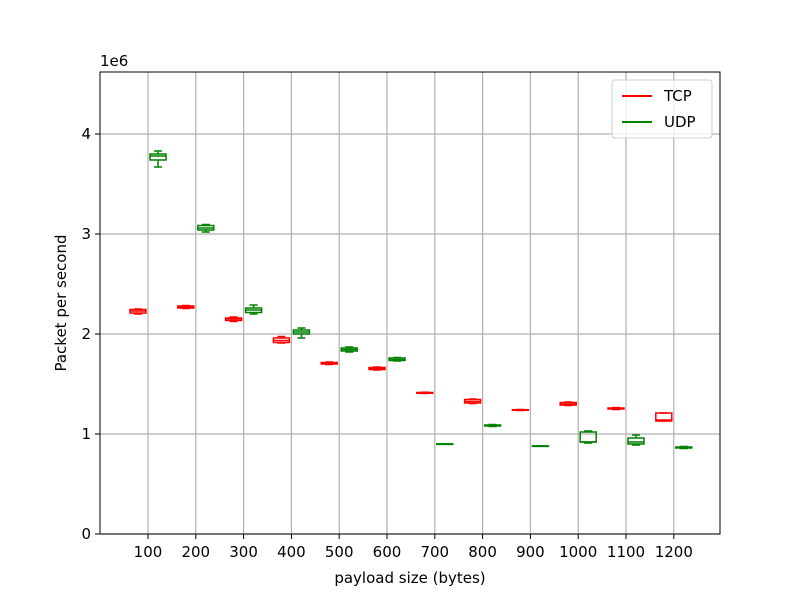  Describe the element at coordinates (86, 334) in the screenshot. I see `y-tick-label: 2` at that location.